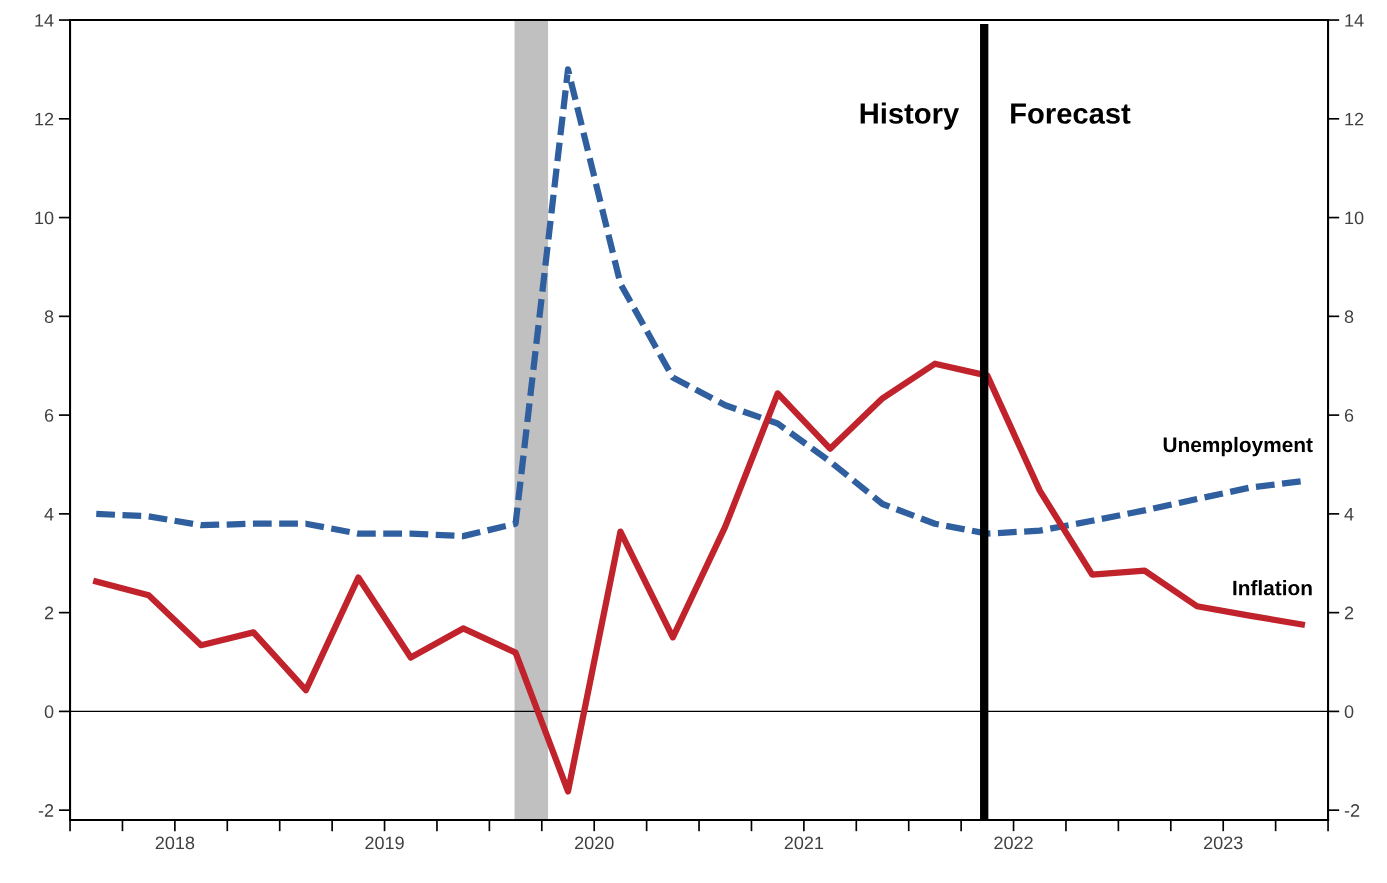 This screenshot has height=883, width=1387. What do you see at coordinates (49, 712) in the screenshot?
I see `y-tick-label: 0` at bounding box center [49, 712].